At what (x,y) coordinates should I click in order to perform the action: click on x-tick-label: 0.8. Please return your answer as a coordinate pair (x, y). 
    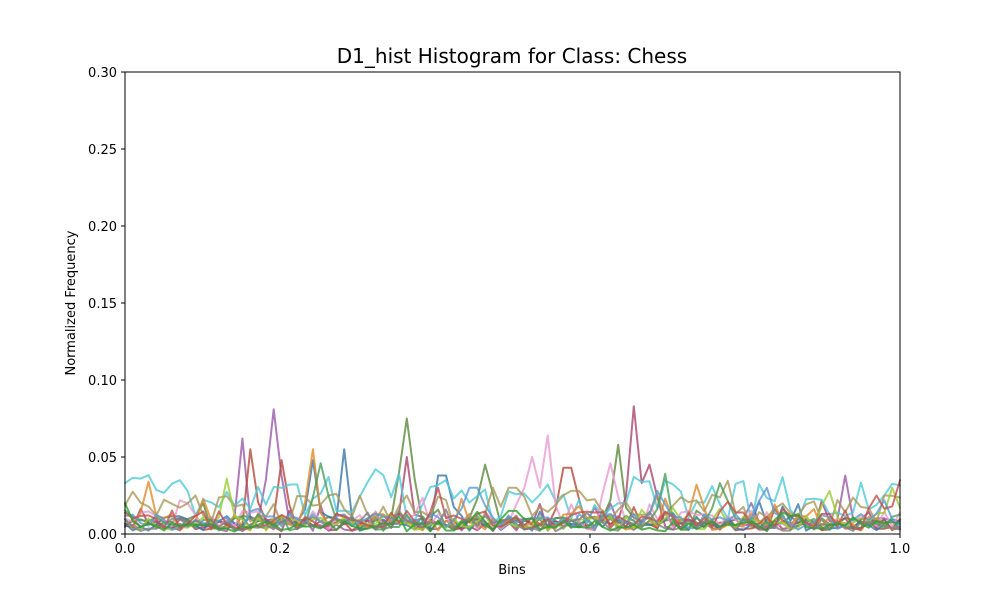
    Looking at the image, I should click on (745, 549).